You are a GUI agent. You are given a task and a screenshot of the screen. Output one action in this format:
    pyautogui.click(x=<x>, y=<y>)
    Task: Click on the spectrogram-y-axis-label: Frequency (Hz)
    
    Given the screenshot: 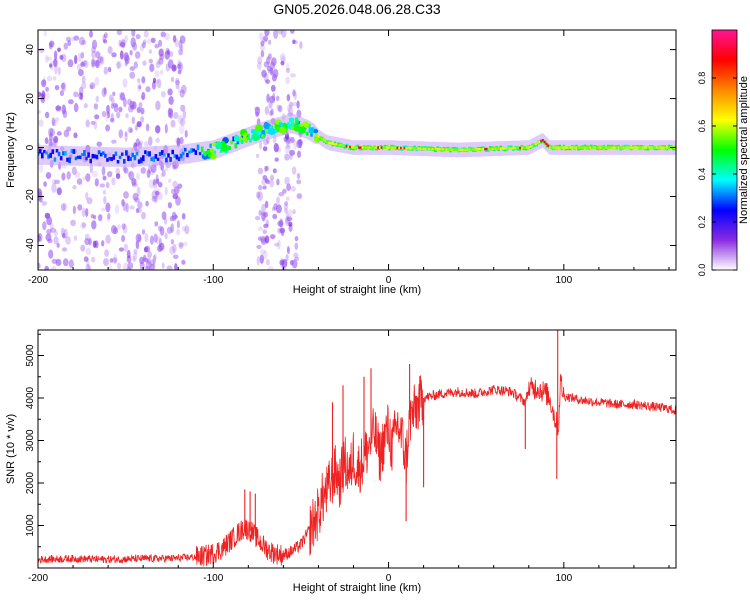 What is the action you would take?
    pyautogui.click(x=11, y=150)
    